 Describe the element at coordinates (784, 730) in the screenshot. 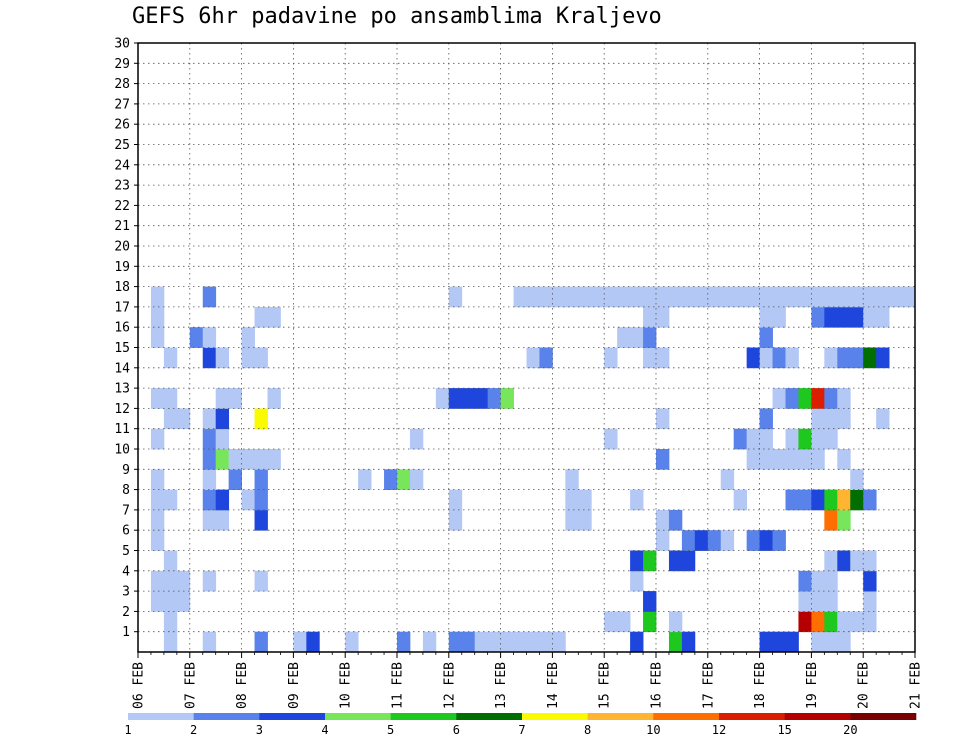

I see `colorbar-label: 15` at that location.